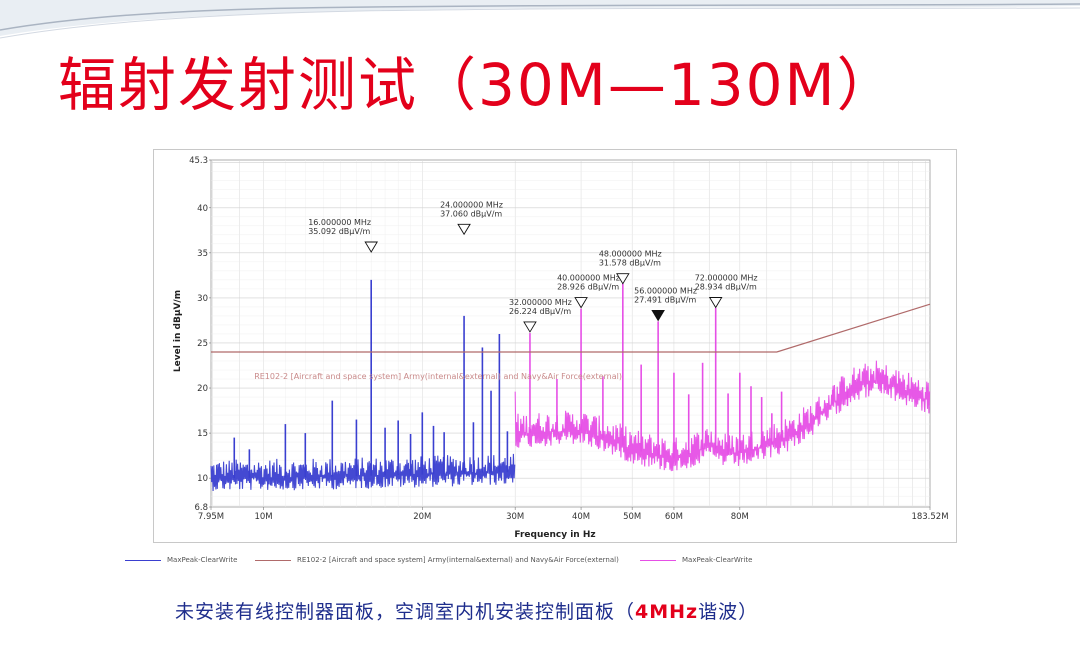 Image resolution: width=1080 pixels, height=660 pixels. What do you see at coordinates (740, 517) in the screenshot?
I see `x-tick-label: 80M` at bounding box center [740, 517].